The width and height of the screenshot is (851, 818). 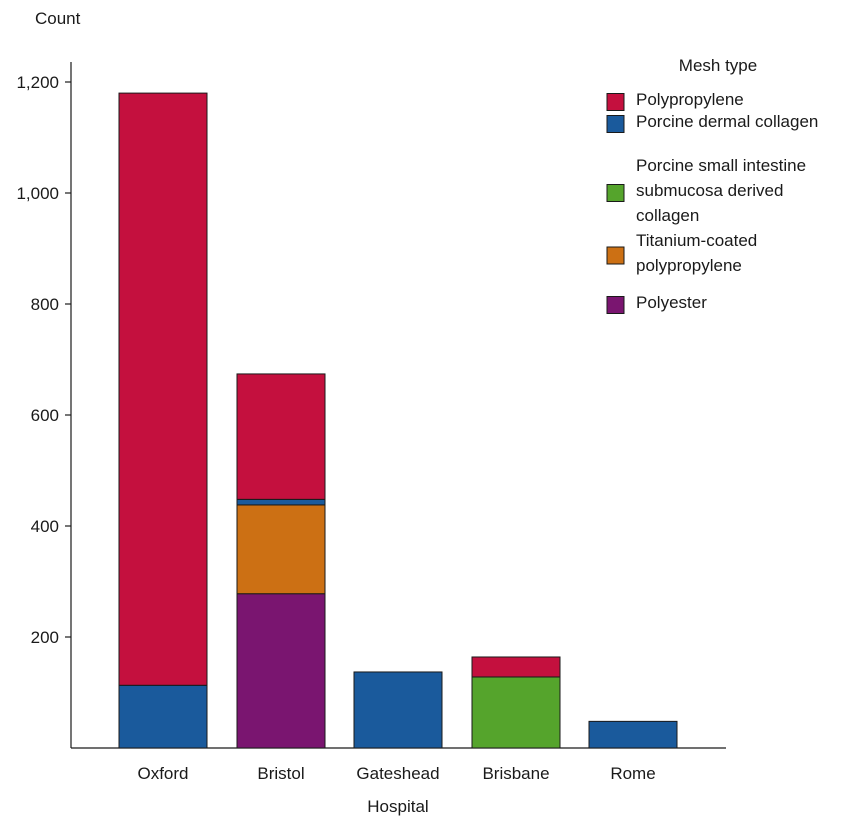 What do you see at coordinates (727, 121) in the screenshot?
I see `legend-label: Porcine dermal collagen` at bounding box center [727, 121].